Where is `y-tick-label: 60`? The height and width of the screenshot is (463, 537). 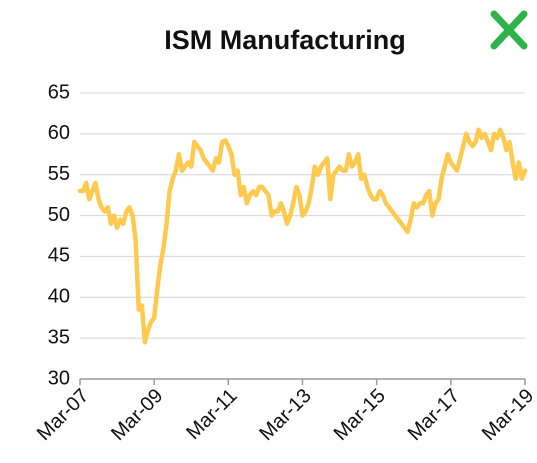
y-tick-label: 60 is located at coordinates (59, 133).